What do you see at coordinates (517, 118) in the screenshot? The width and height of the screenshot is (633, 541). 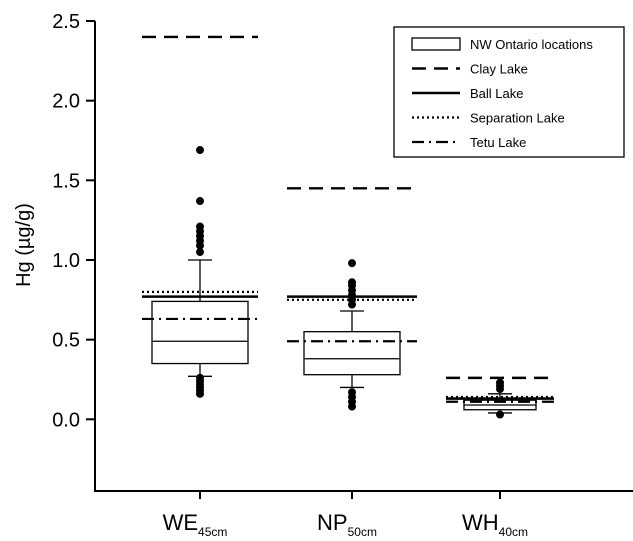 I see `legend-label: Separation Lake` at bounding box center [517, 118].